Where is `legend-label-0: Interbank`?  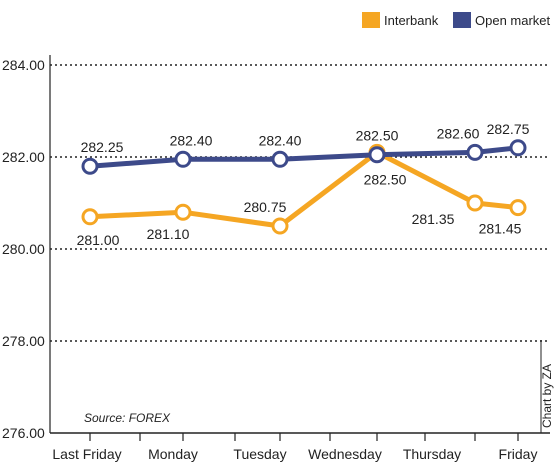
legend-label-0: Interbank is located at coordinates (411, 20).